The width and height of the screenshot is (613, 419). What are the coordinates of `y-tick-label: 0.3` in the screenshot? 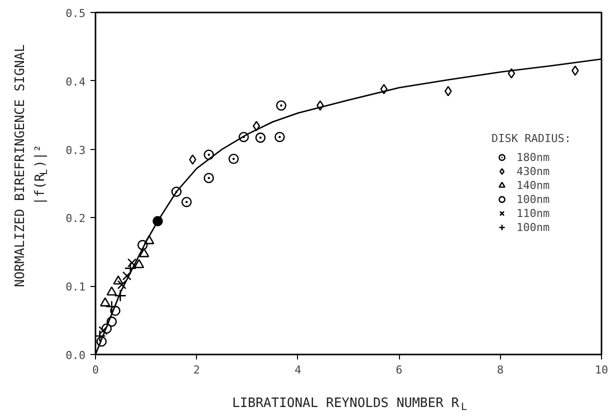 It's located at (76, 150).